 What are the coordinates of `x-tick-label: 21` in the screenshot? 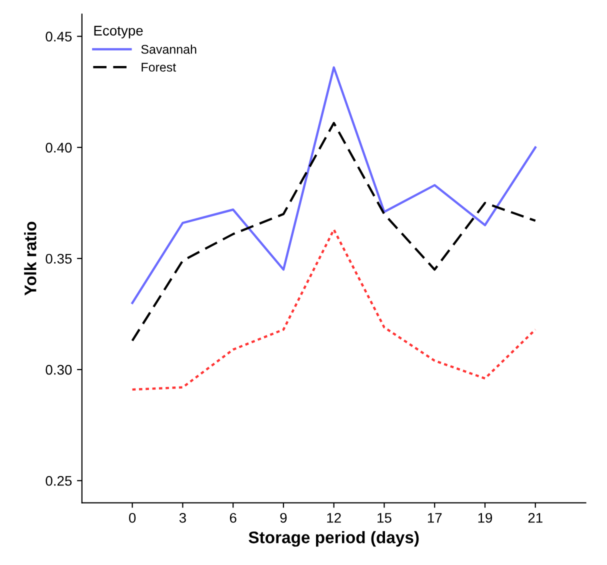 It's located at (535, 517).